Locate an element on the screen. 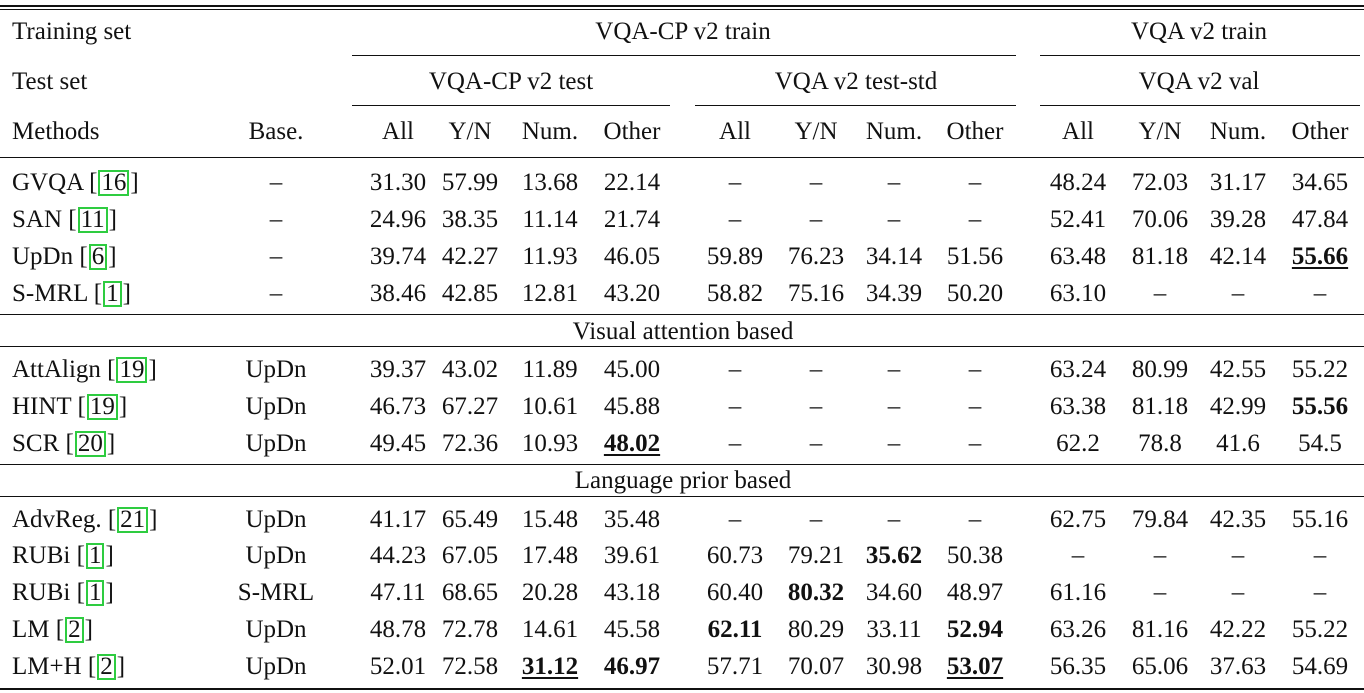 This screenshot has width=1364, height=693. value-cell: 30.98 is located at coordinates (894, 666).